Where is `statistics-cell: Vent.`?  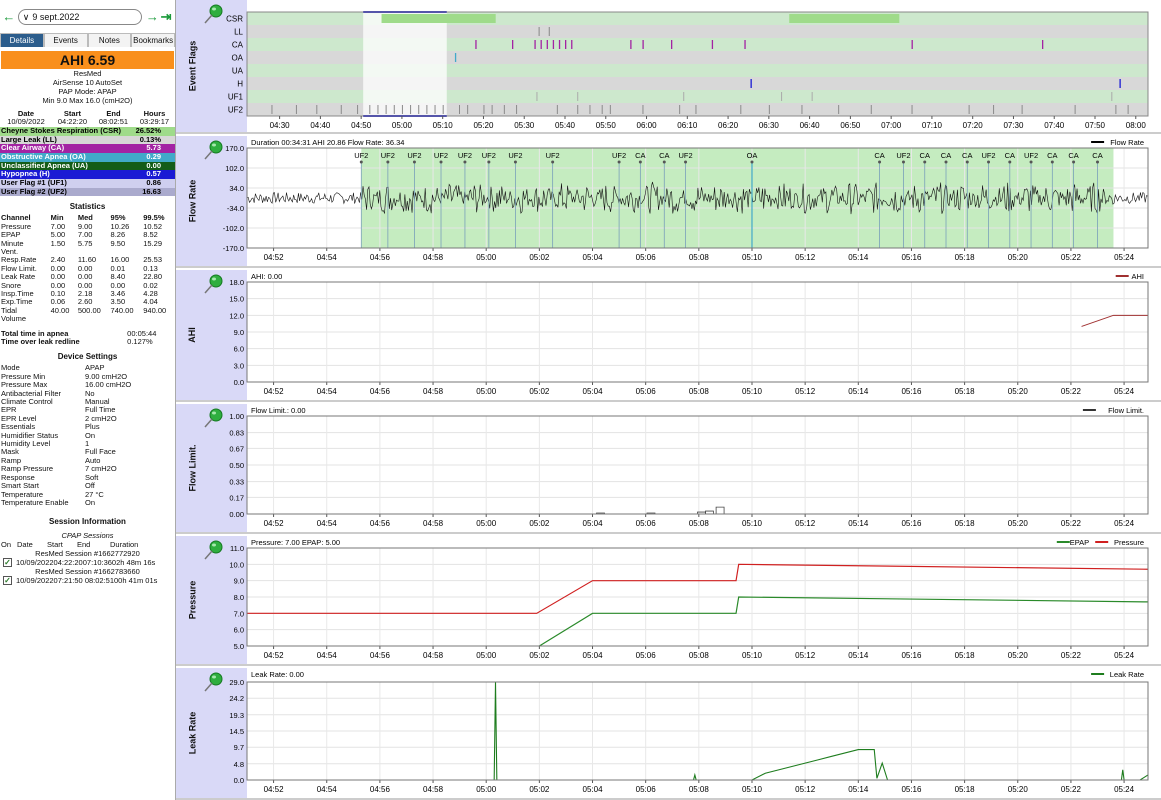 statistics-cell: Vent. is located at coordinates (10, 251).